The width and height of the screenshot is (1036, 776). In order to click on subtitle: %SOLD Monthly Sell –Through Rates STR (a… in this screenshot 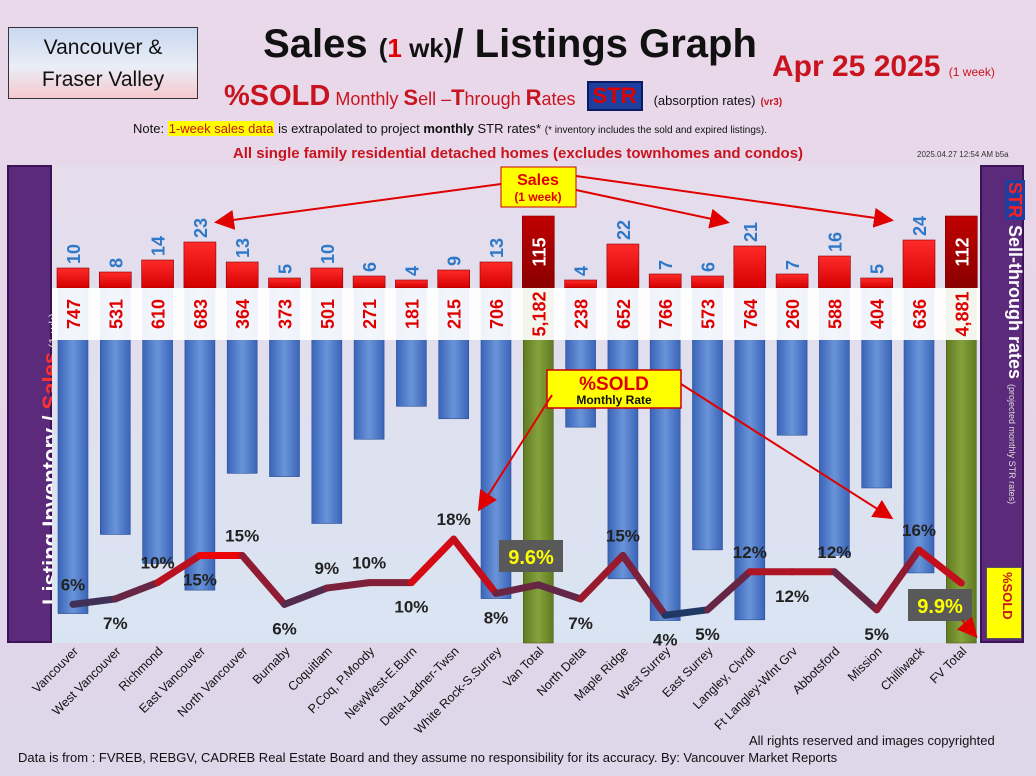, I will do `click(503, 96)`.